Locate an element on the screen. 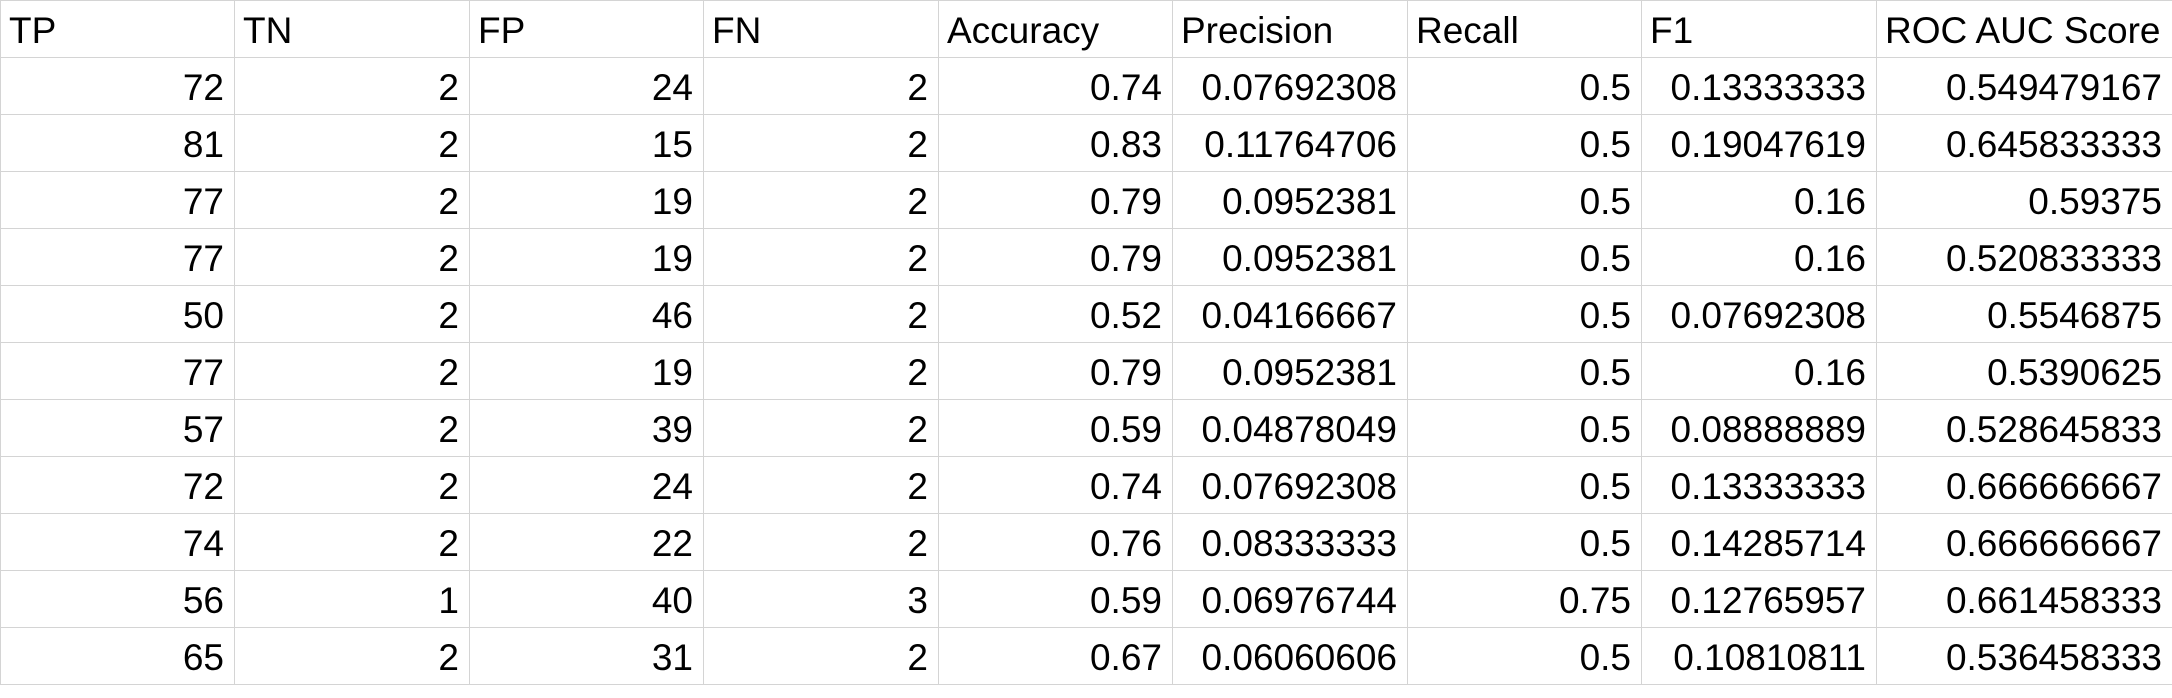 This screenshot has width=2172, height=698. table-cell: 74 is located at coordinates (117, 542).